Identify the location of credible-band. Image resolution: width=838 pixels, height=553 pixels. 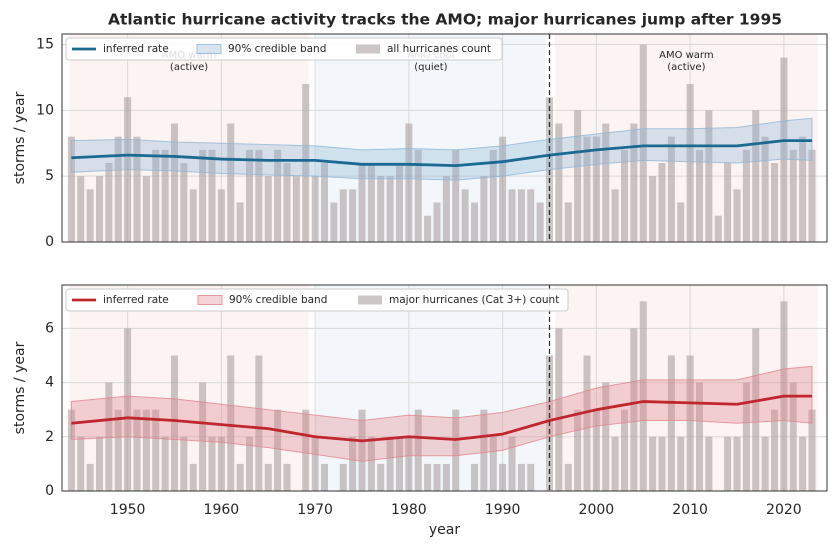
(441, 149).